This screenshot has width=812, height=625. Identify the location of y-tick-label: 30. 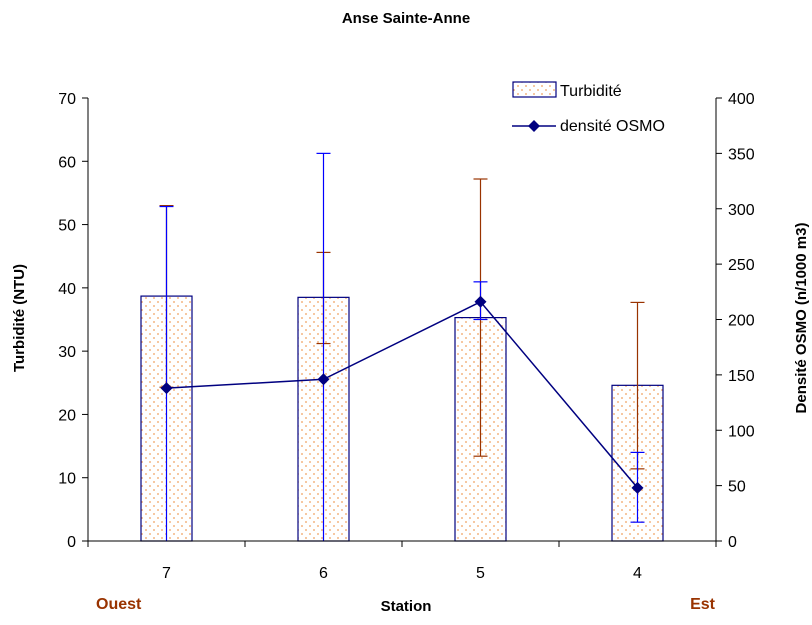
(67, 352).